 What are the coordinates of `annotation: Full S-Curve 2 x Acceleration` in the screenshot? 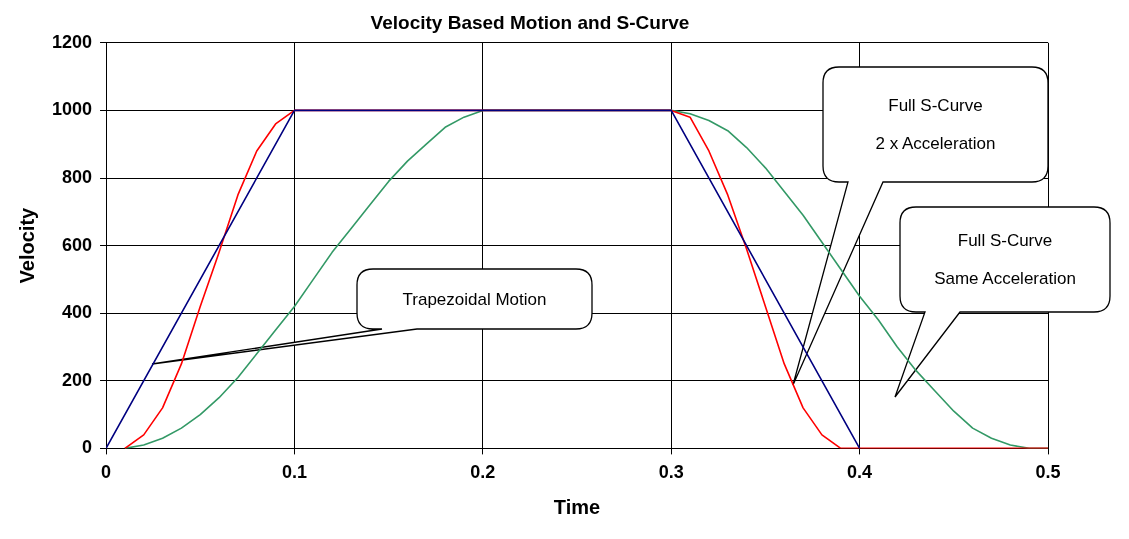 It's located at (935, 124).